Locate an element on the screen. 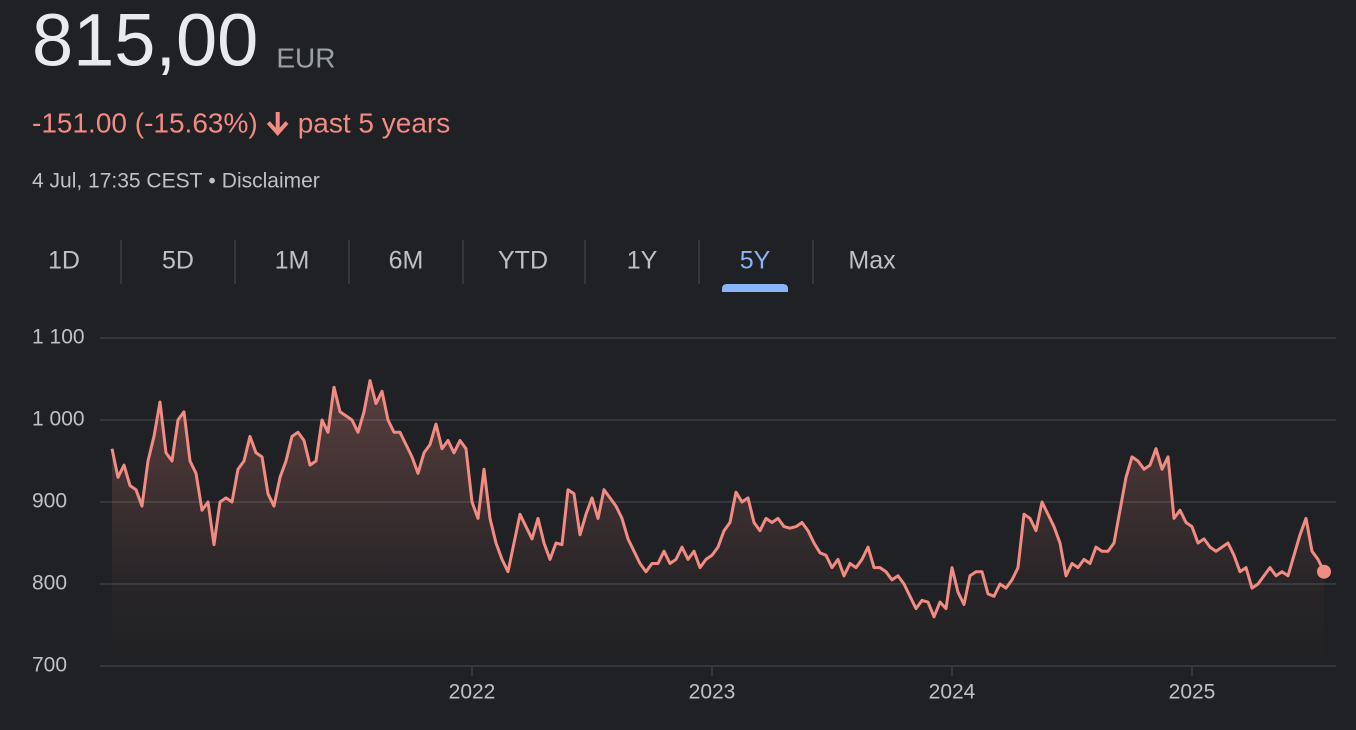  timestamp: 4 Jul, 17:35 CEST is located at coordinates (117, 181).